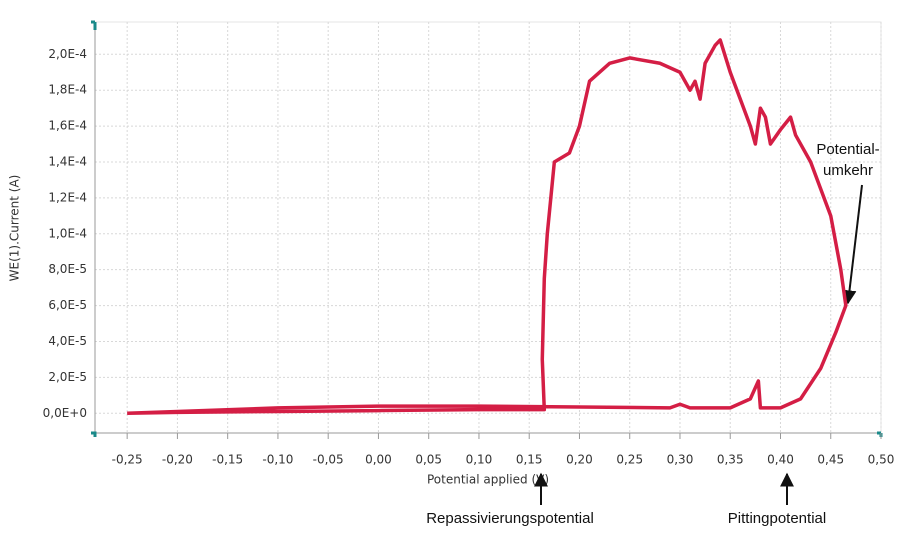  I want to click on y-tick-label: 2,0E-5, so click(67, 377).